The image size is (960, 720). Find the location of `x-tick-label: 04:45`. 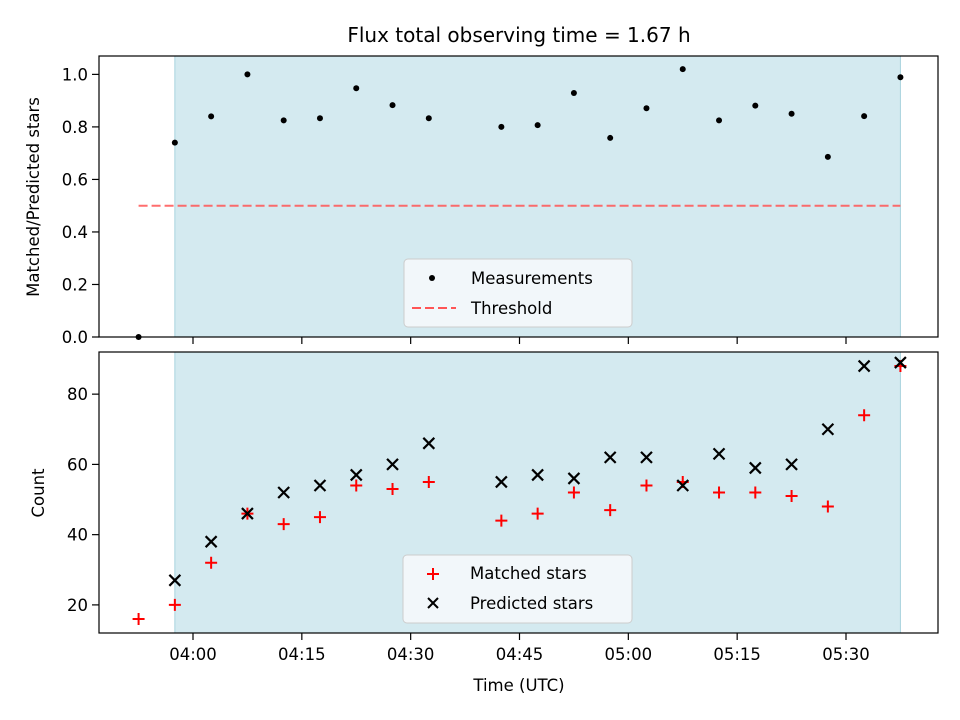

x-tick-label: 04:45 is located at coordinates (520, 654).